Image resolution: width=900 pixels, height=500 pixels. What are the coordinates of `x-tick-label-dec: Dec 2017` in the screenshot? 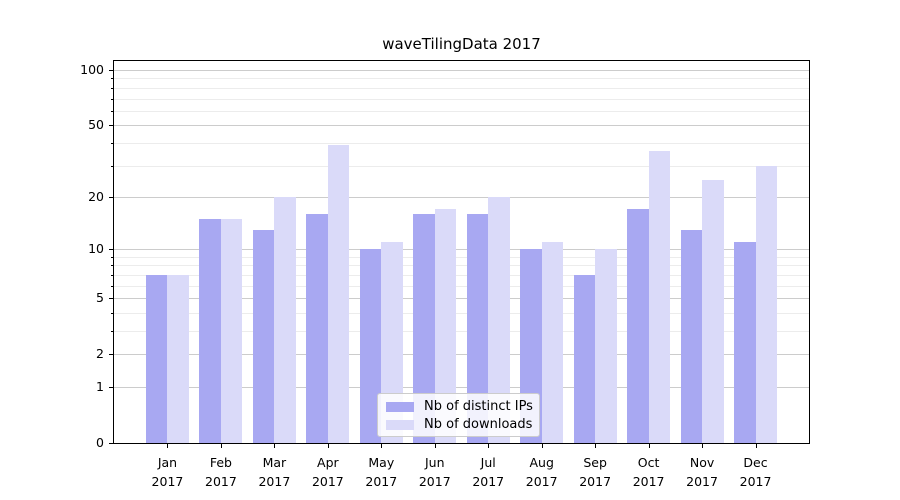 It's located at (755, 472).